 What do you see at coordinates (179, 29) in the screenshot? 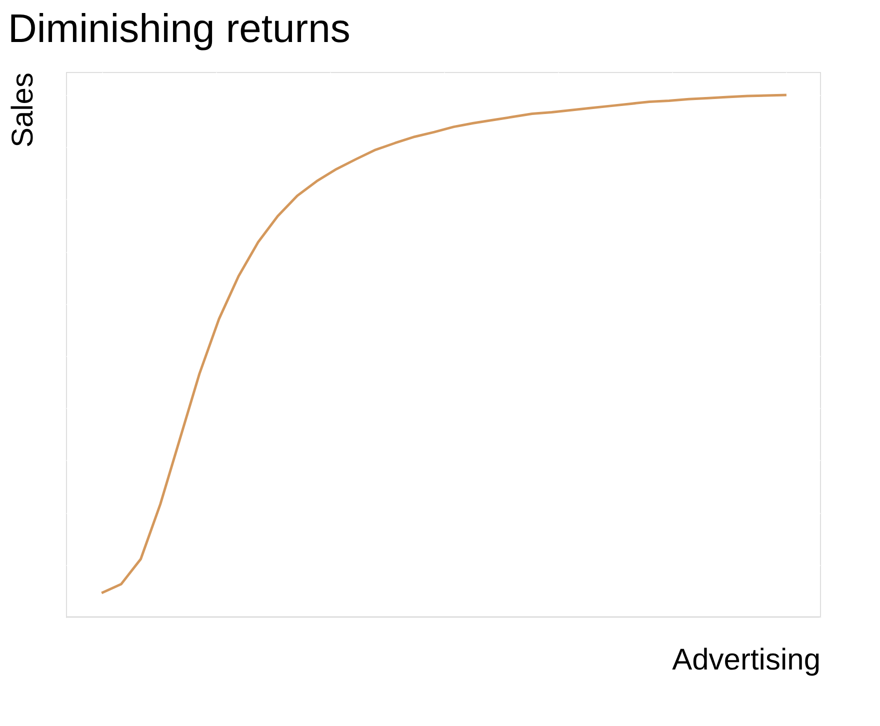
I see `chart-title: Diminishing returns` at bounding box center [179, 29].